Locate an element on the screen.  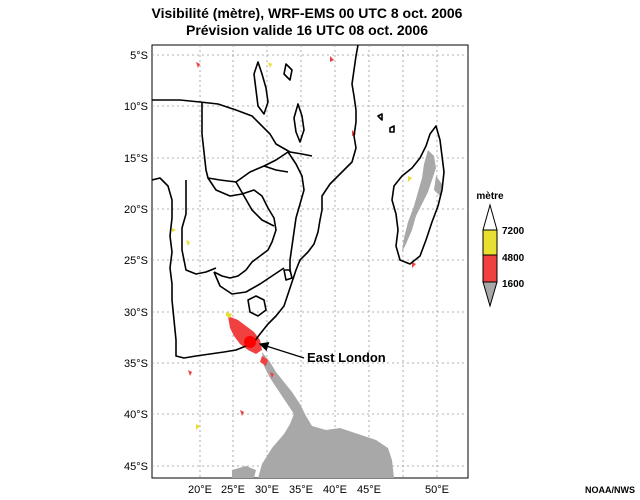
lat-label: 10°S is located at coordinates (136, 107).